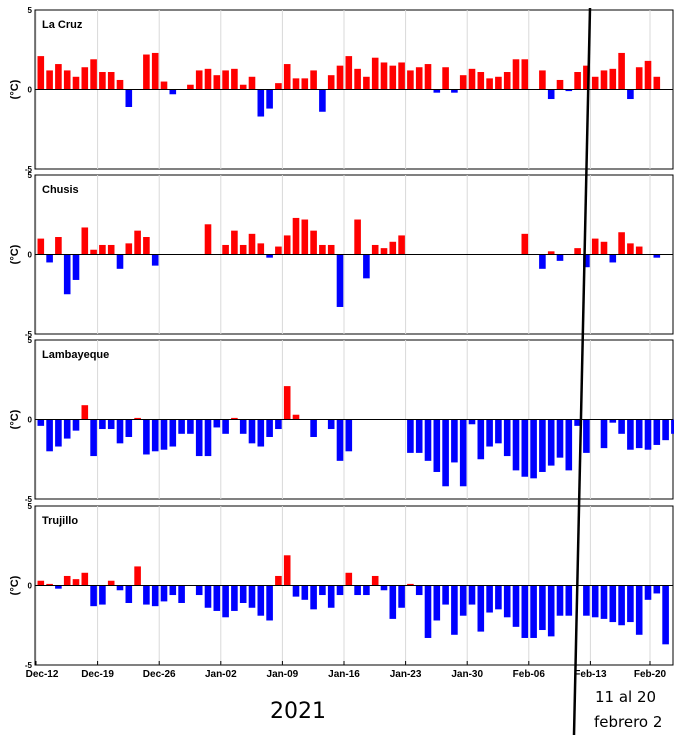  Describe the element at coordinates (75, 355) in the screenshot. I see `station-label: Lambayeque` at that location.